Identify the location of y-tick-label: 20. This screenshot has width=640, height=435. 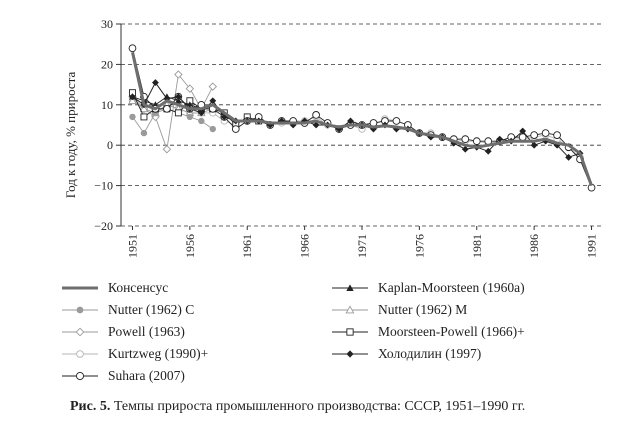
(107, 64).